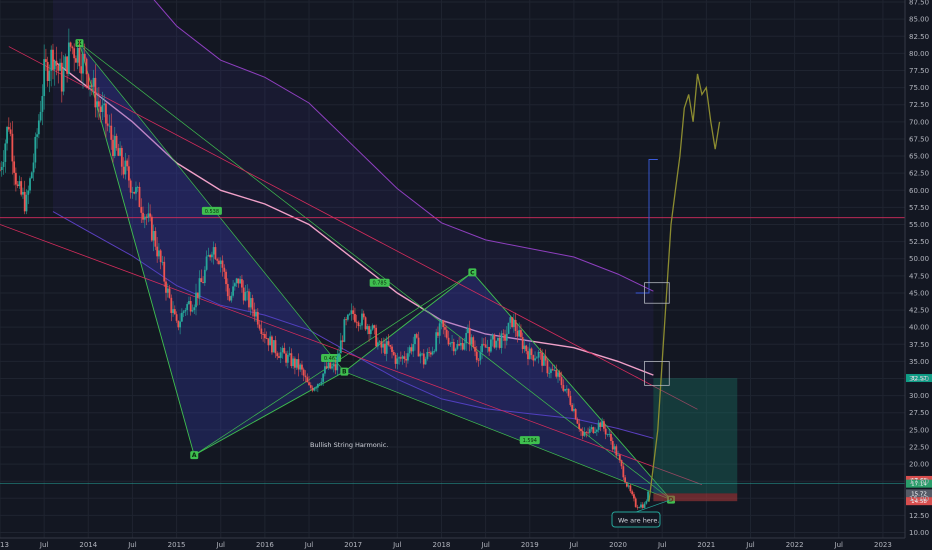 Image resolution: width=932 pixels, height=550 pixels. Describe the element at coordinates (919, 362) in the screenshot. I see `y-tick-label: 35.00` at that location.